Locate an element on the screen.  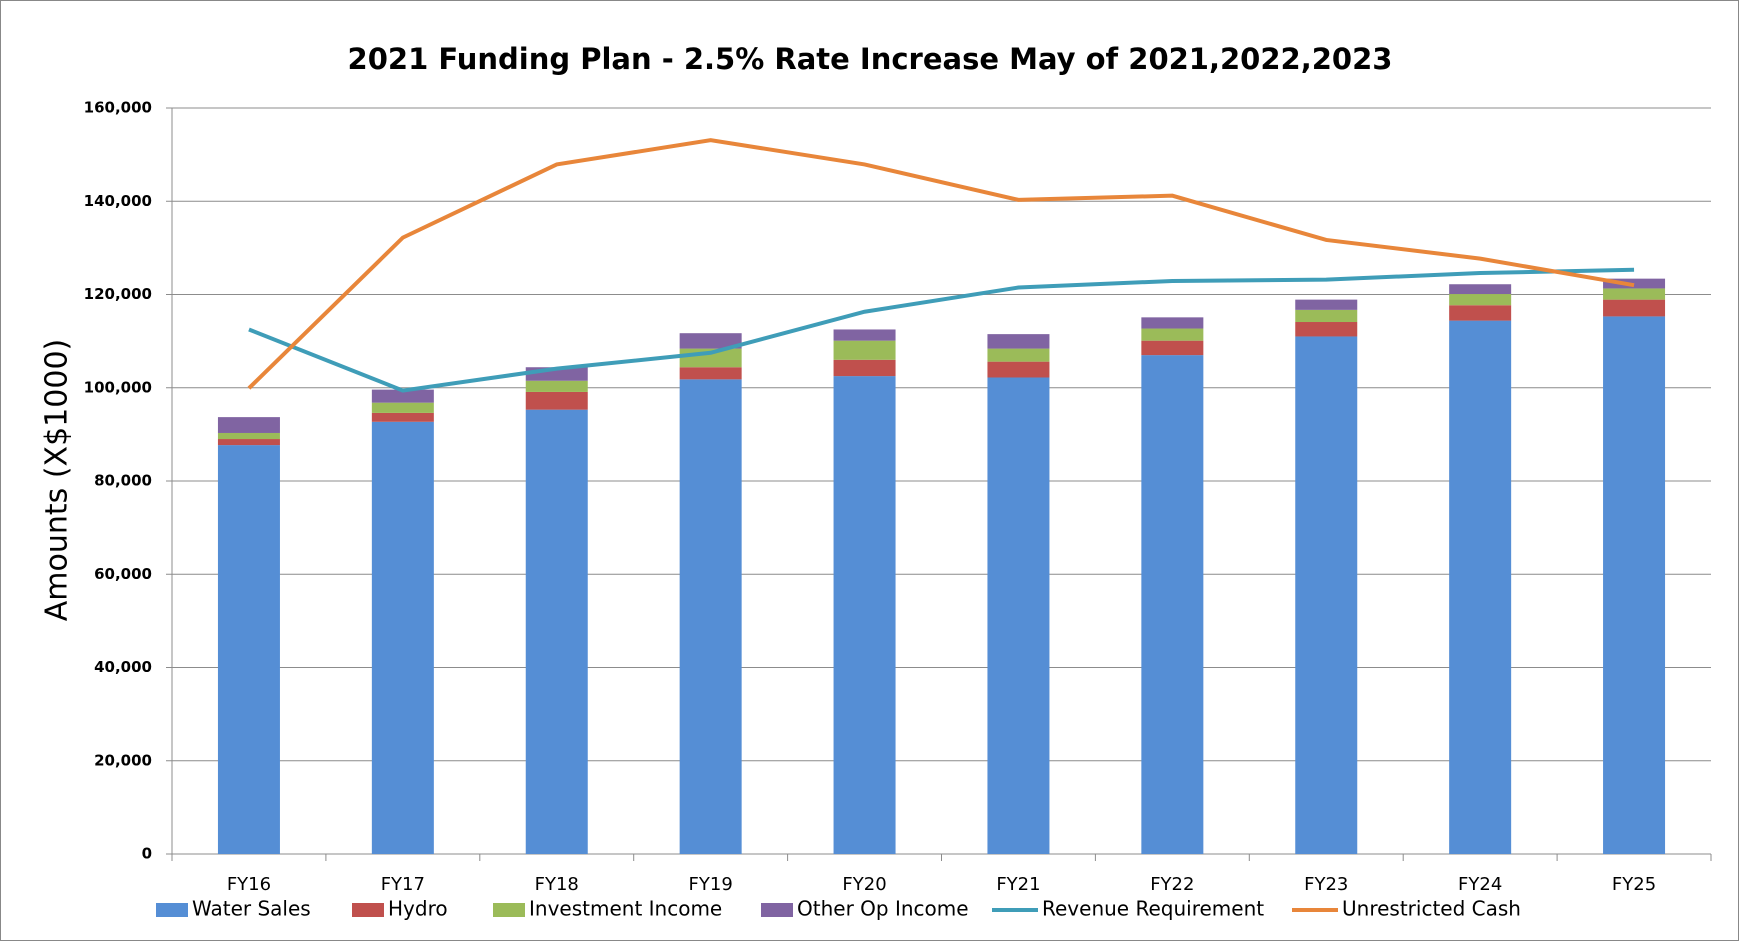
y-tick-label: 0 is located at coordinates (147, 854).